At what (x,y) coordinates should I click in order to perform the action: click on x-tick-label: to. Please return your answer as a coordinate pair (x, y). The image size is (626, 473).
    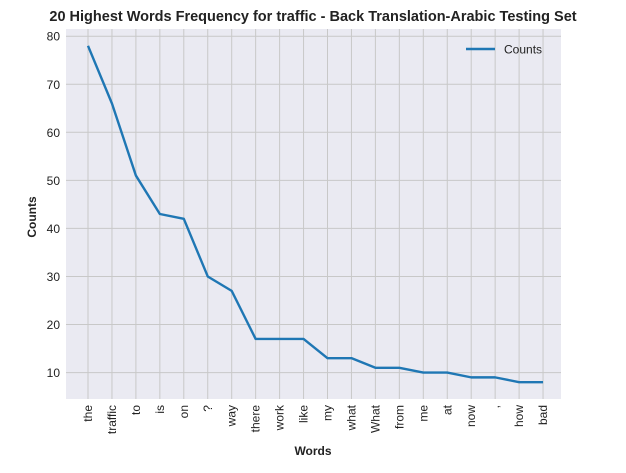
    Looking at the image, I should click on (136, 410).